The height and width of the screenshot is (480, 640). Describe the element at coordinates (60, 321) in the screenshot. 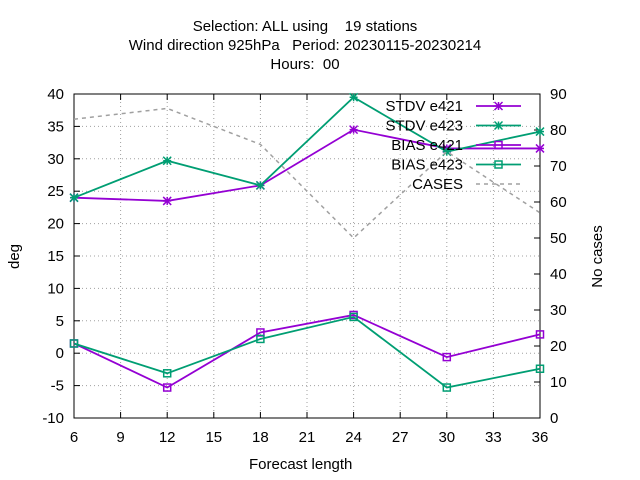

I see `y-tick-label: 5` at that location.